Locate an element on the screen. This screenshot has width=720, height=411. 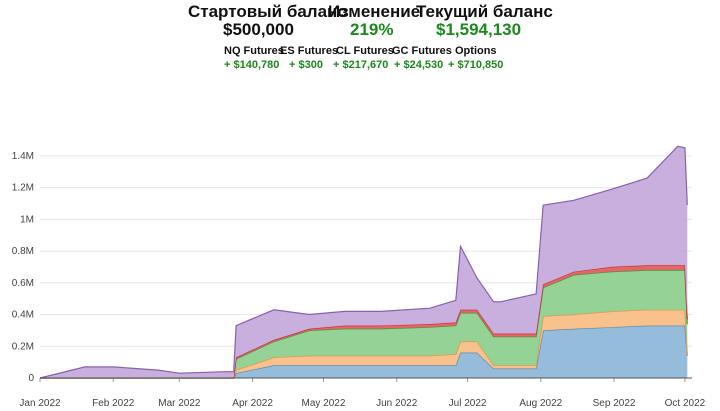
change-value: 219% is located at coordinates (372, 29).